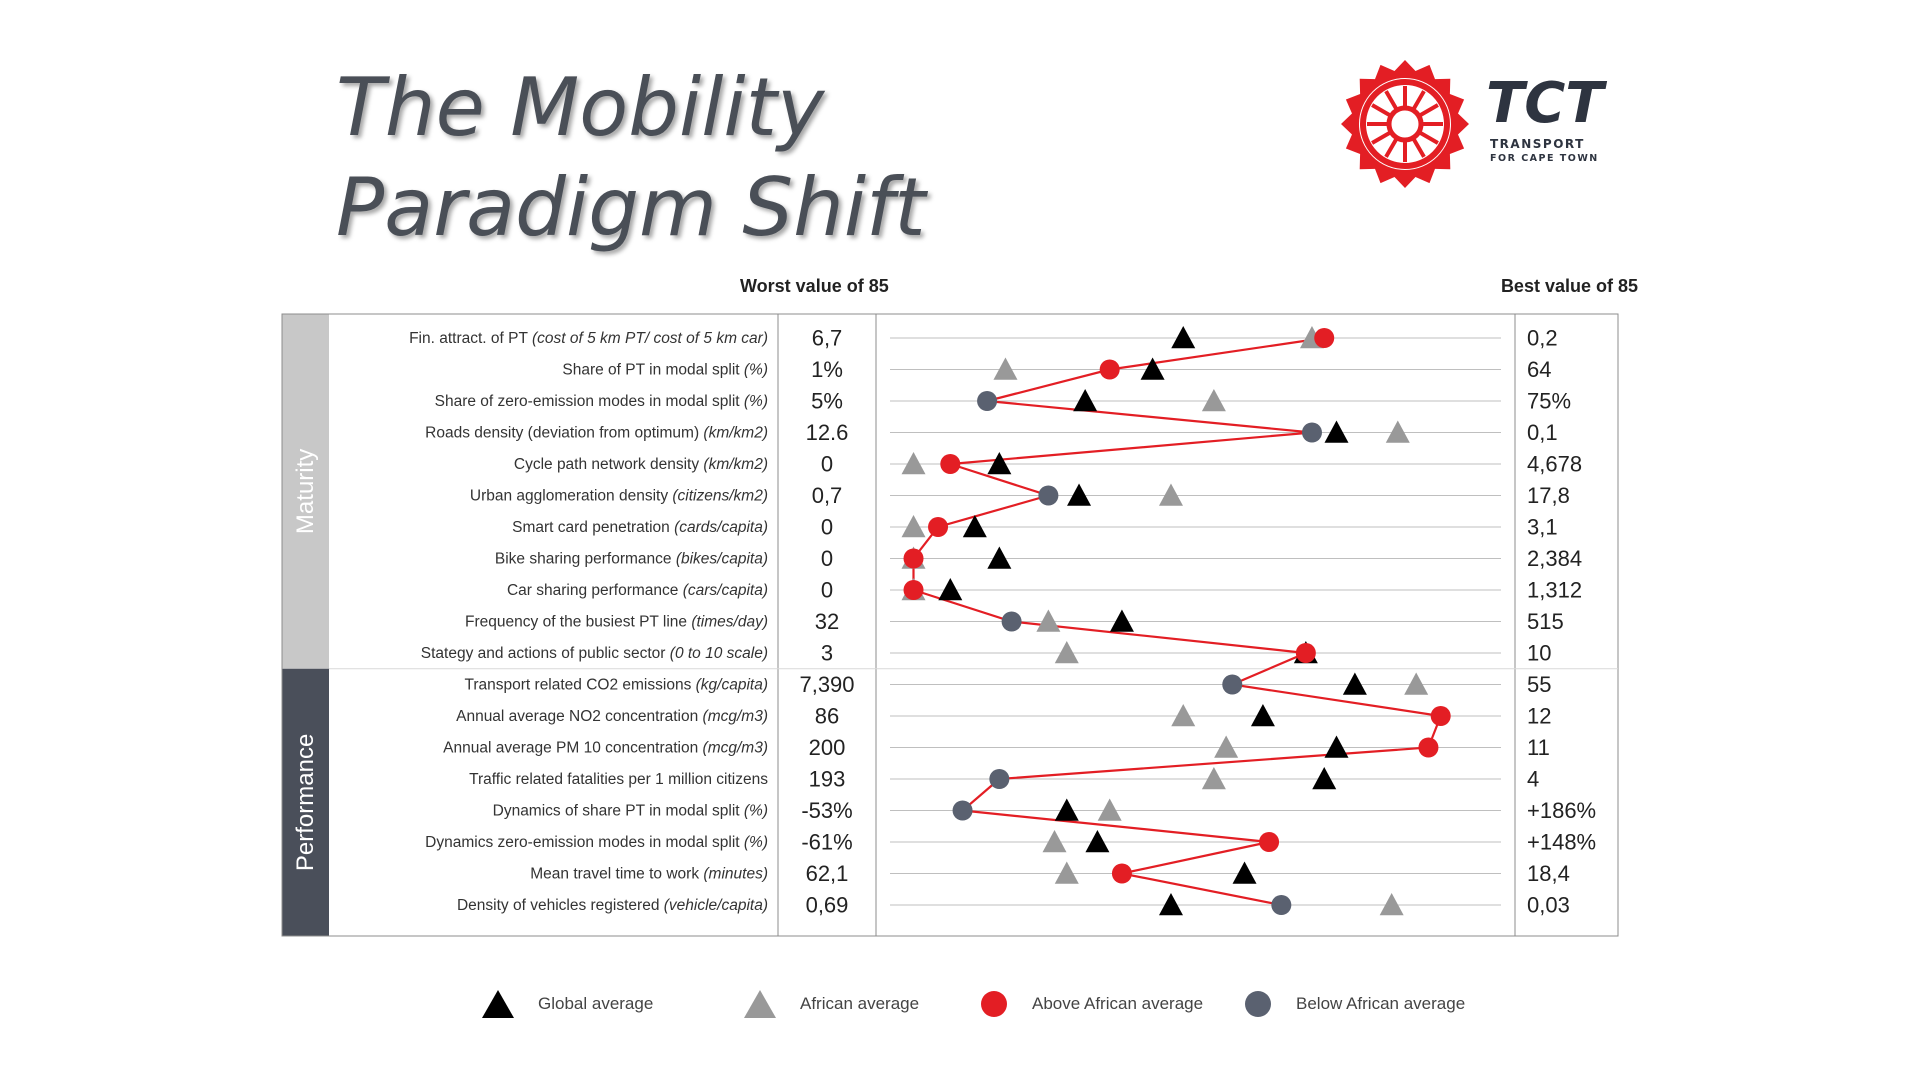 The width and height of the screenshot is (1920, 1080). What do you see at coordinates (305, 802) in the screenshot?
I see `section-band-performance` at bounding box center [305, 802].